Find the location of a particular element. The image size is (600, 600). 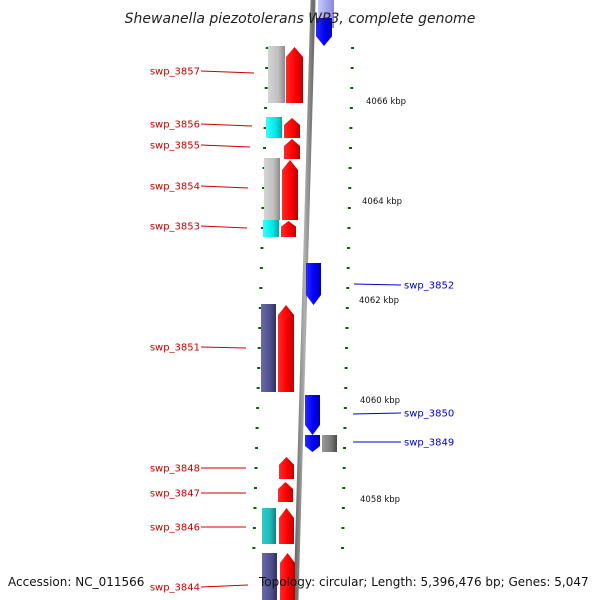

gene-label-swp-3846: swp_3846 is located at coordinates (175, 528).